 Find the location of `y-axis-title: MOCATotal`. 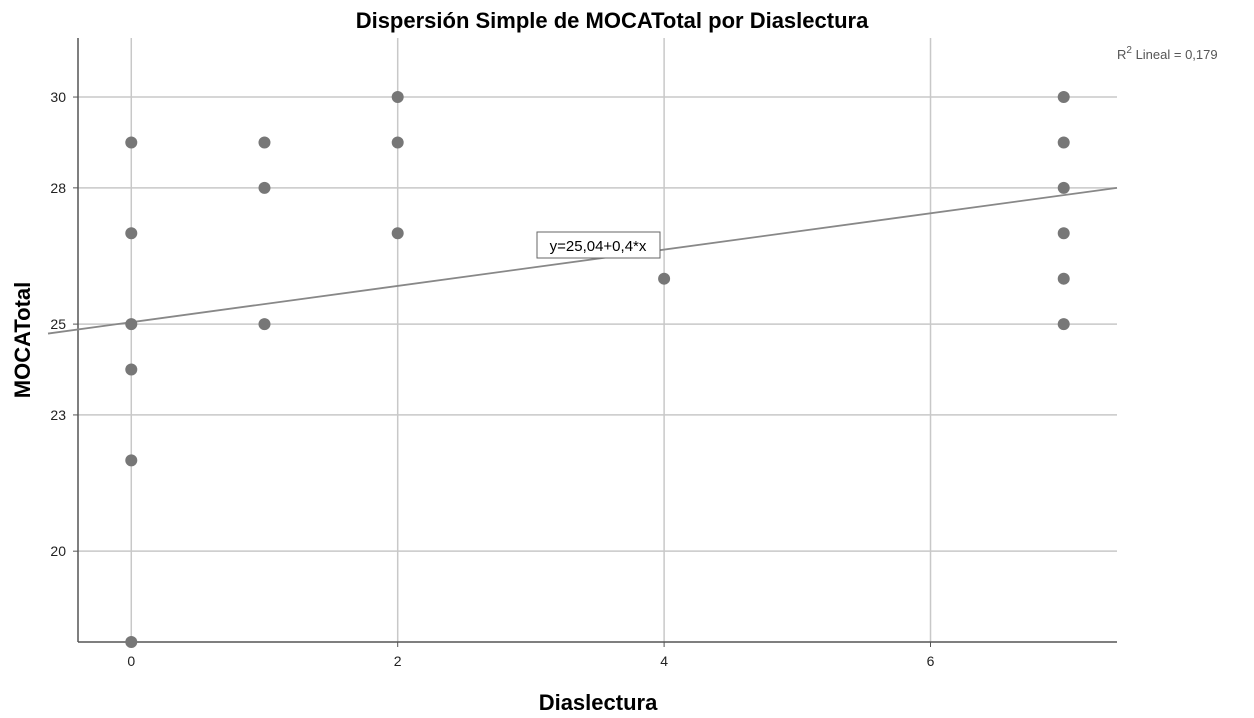

y-axis-title: MOCATotal is located at coordinates (22, 340).